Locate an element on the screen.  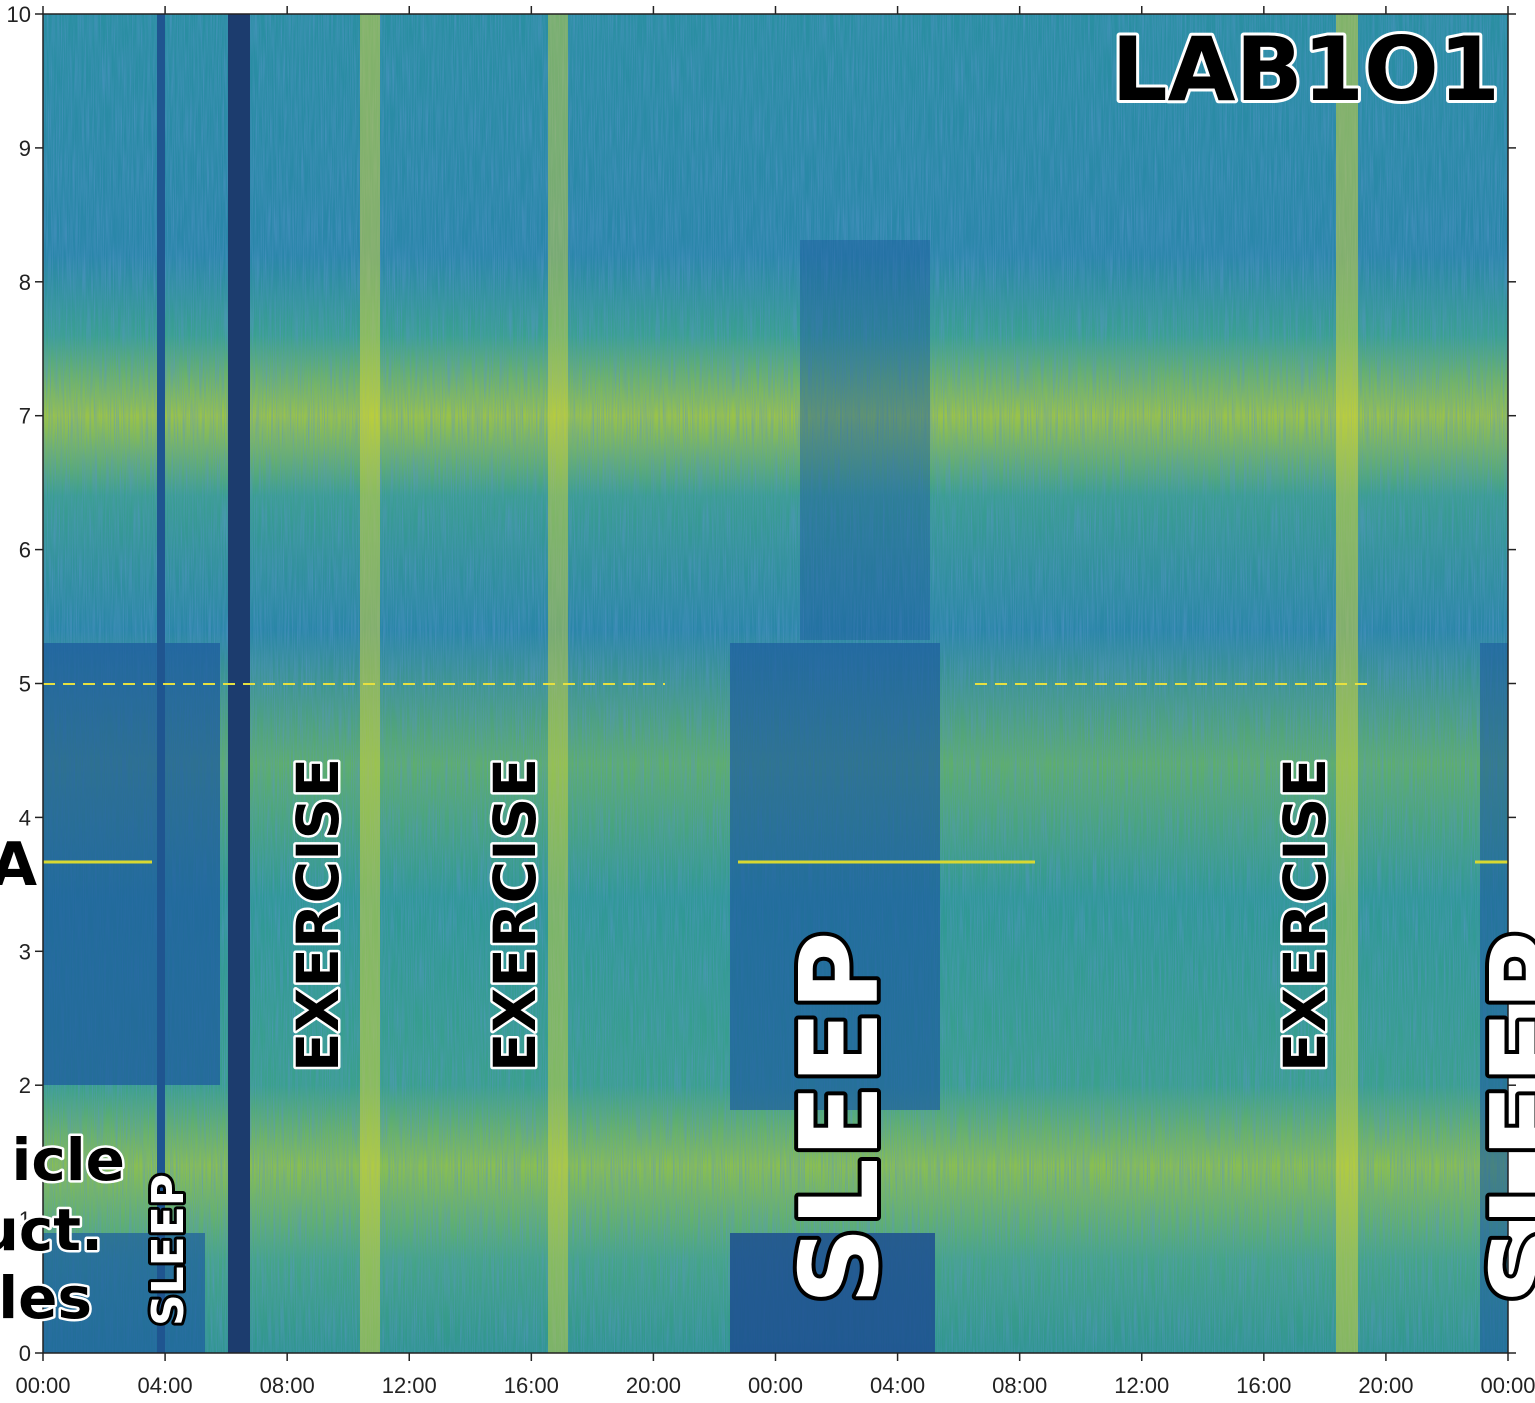
y-tick-label: 10 is located at coordinates (19, 14).